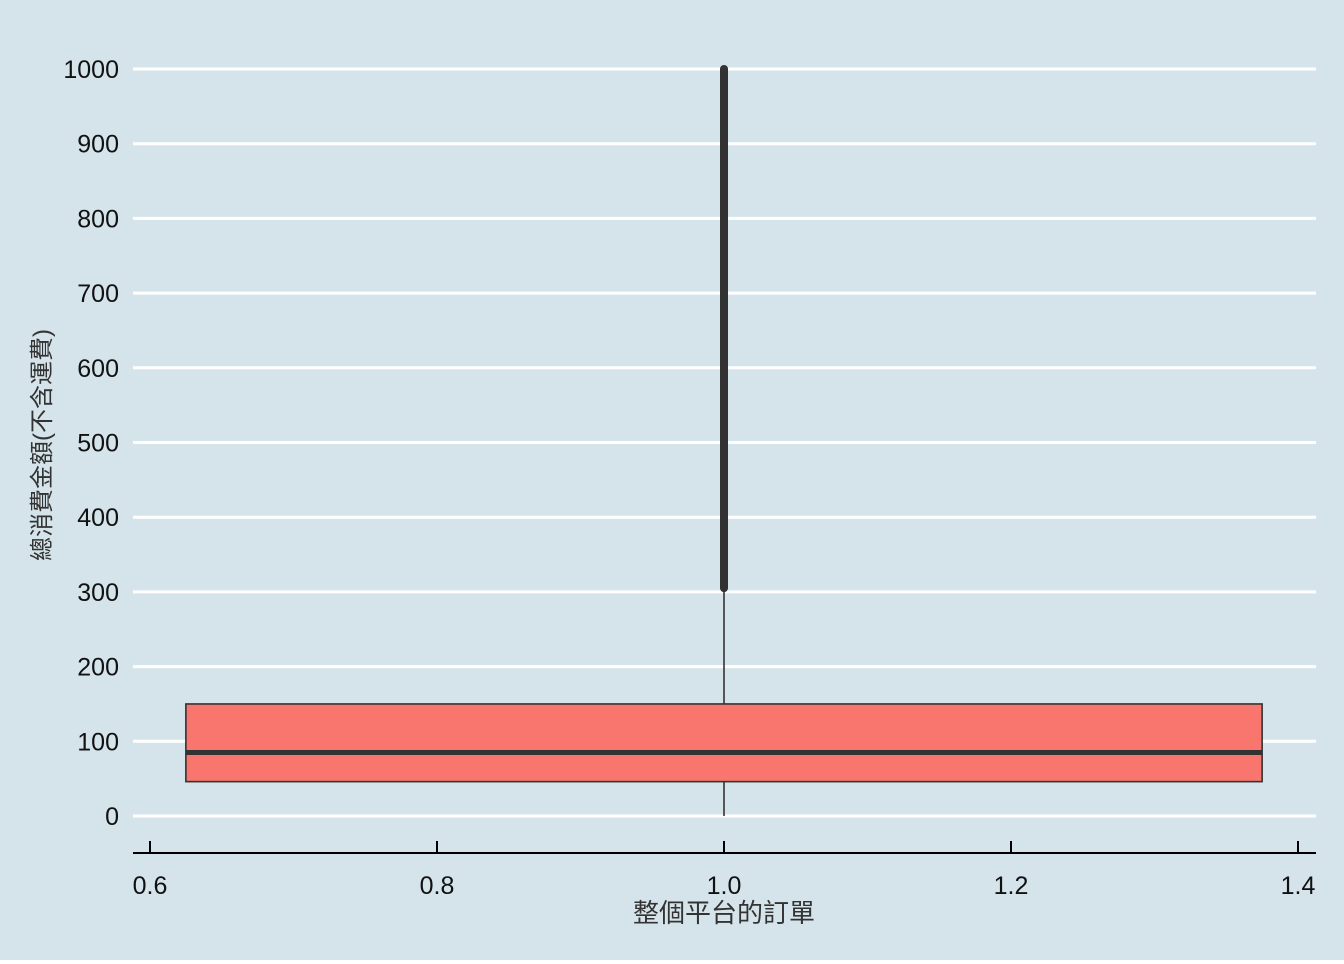 This screenshot has height=964, width=1344. What do you see at coordinates (1298, 886) in the screenshot?
I see `x-tick-label: 1.4` at bounding box center [1298, 886].